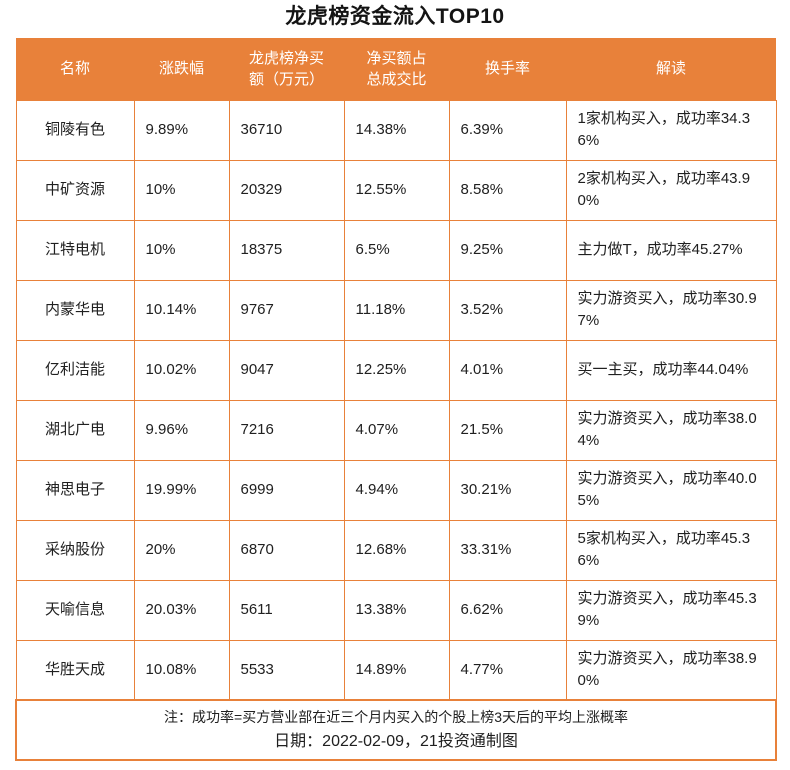 This screenshot has height=770, width=790. What do you see at coordinates (671, 69) in the screenshot?
I see `column-header-note: 解读` at bounding box center [671, 69].